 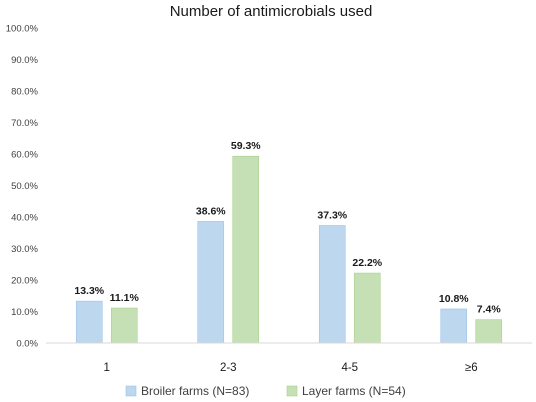 I want to click on y-tick-label: 90.0%, so click(x=24, y=60).